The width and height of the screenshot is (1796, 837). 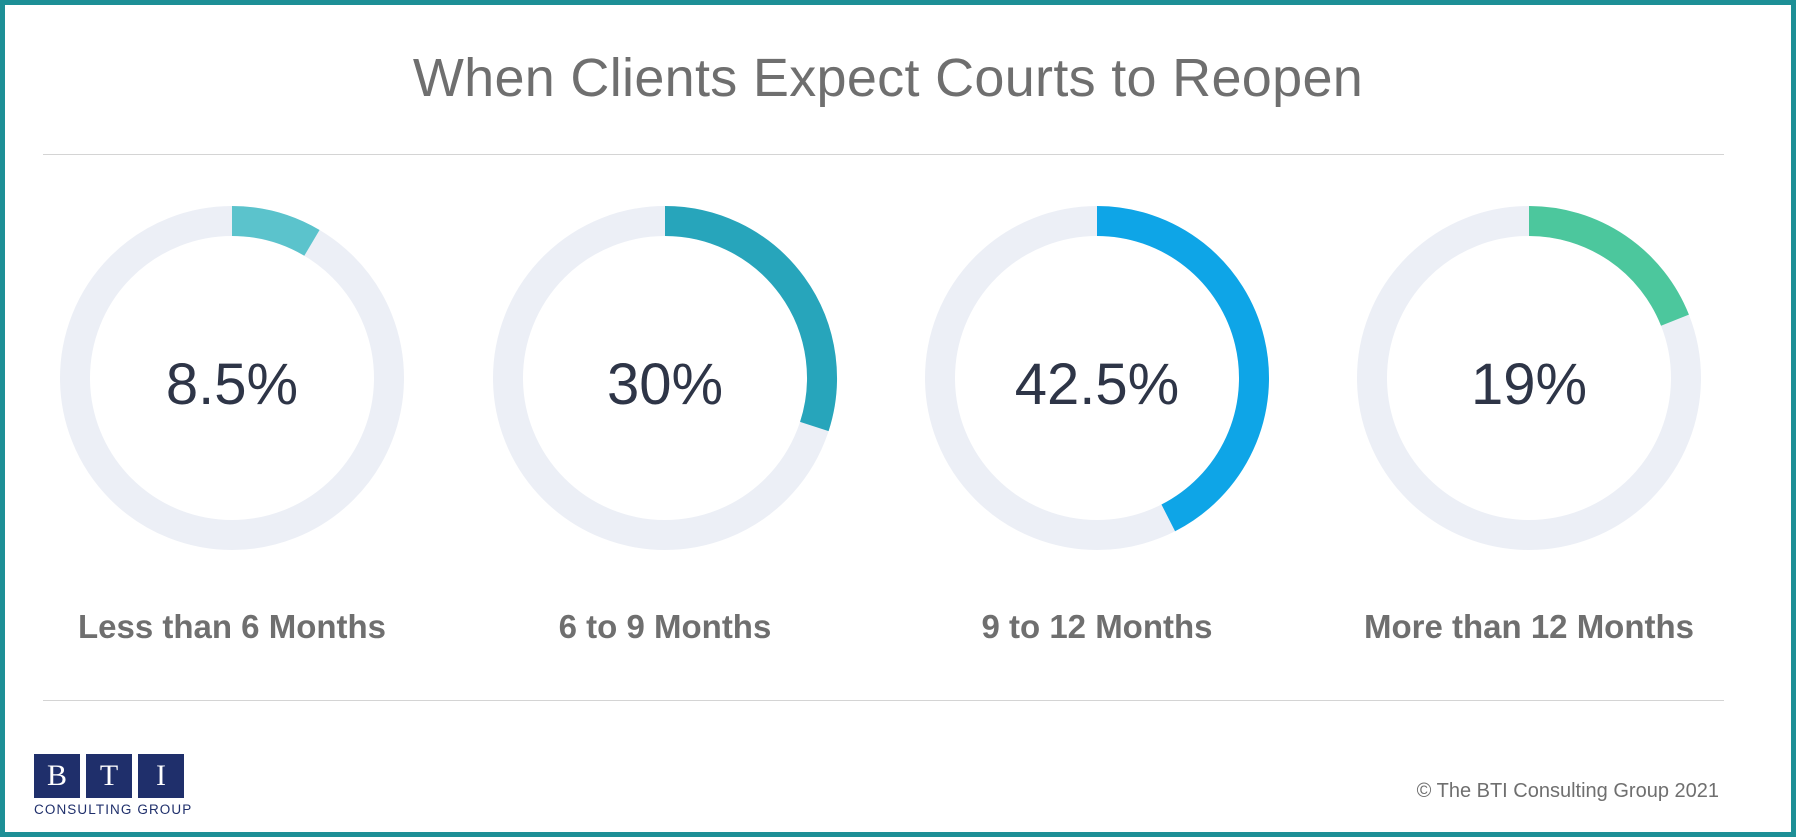 I want to click on donut-more-than-12-months: 19%, so click(x=1529, y=378).